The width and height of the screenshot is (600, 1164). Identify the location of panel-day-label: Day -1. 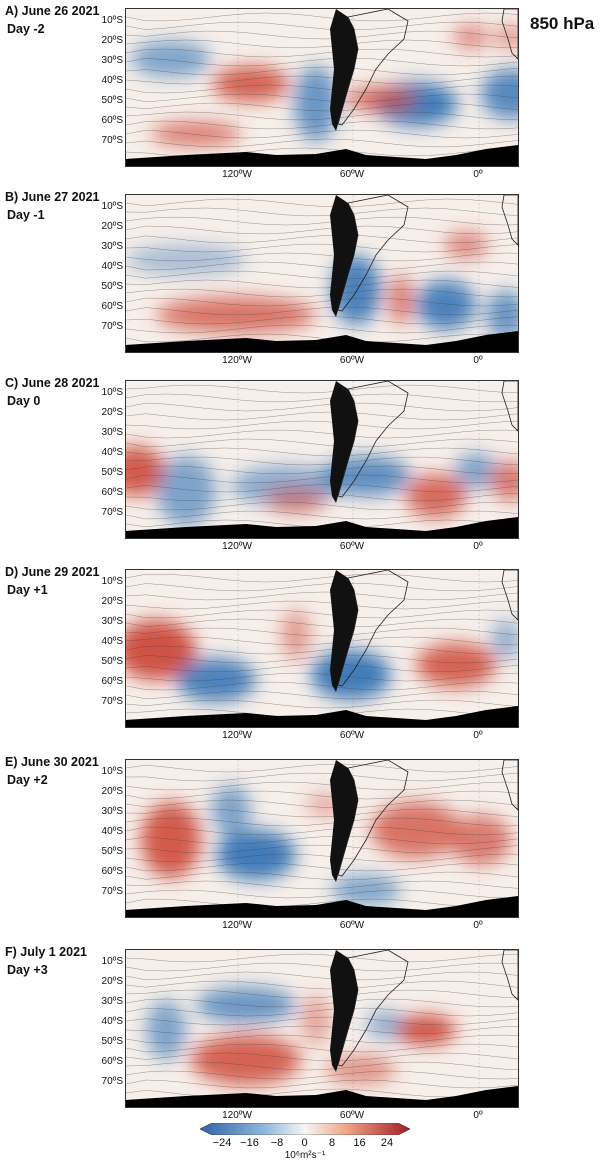
(26, 215).